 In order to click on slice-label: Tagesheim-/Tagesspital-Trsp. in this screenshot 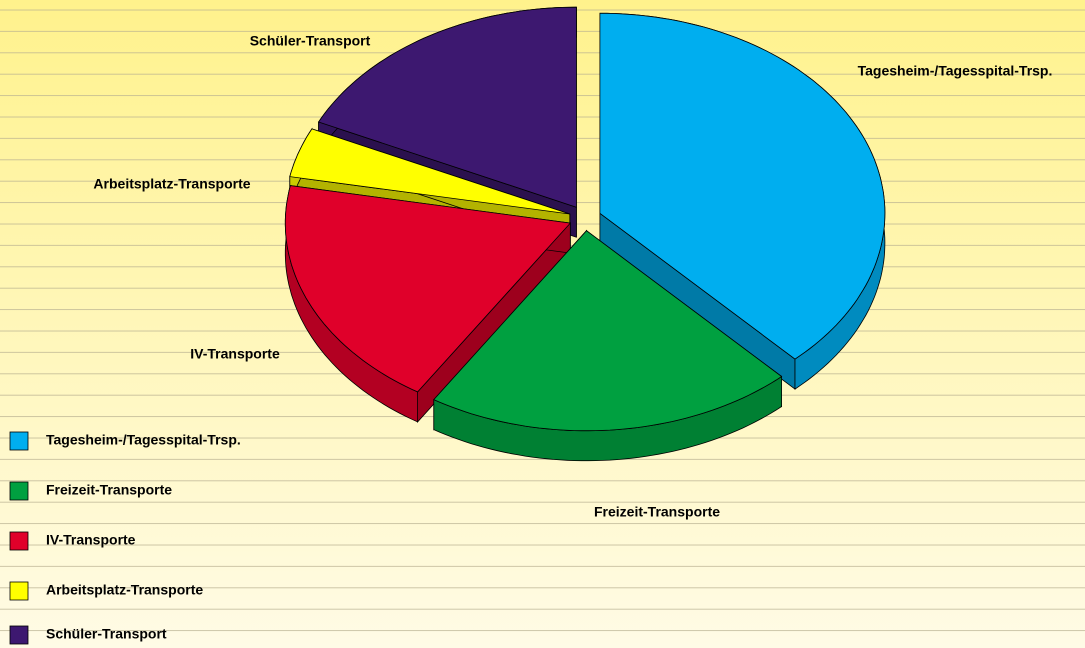, I will do `click(955, 71)`.